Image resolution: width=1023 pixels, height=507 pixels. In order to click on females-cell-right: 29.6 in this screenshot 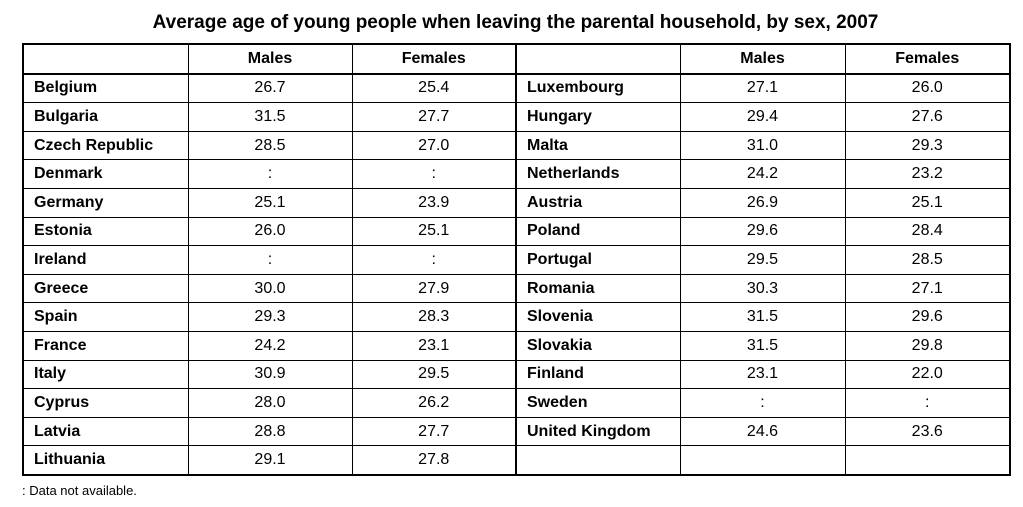, I will do `click(927, 317)`.